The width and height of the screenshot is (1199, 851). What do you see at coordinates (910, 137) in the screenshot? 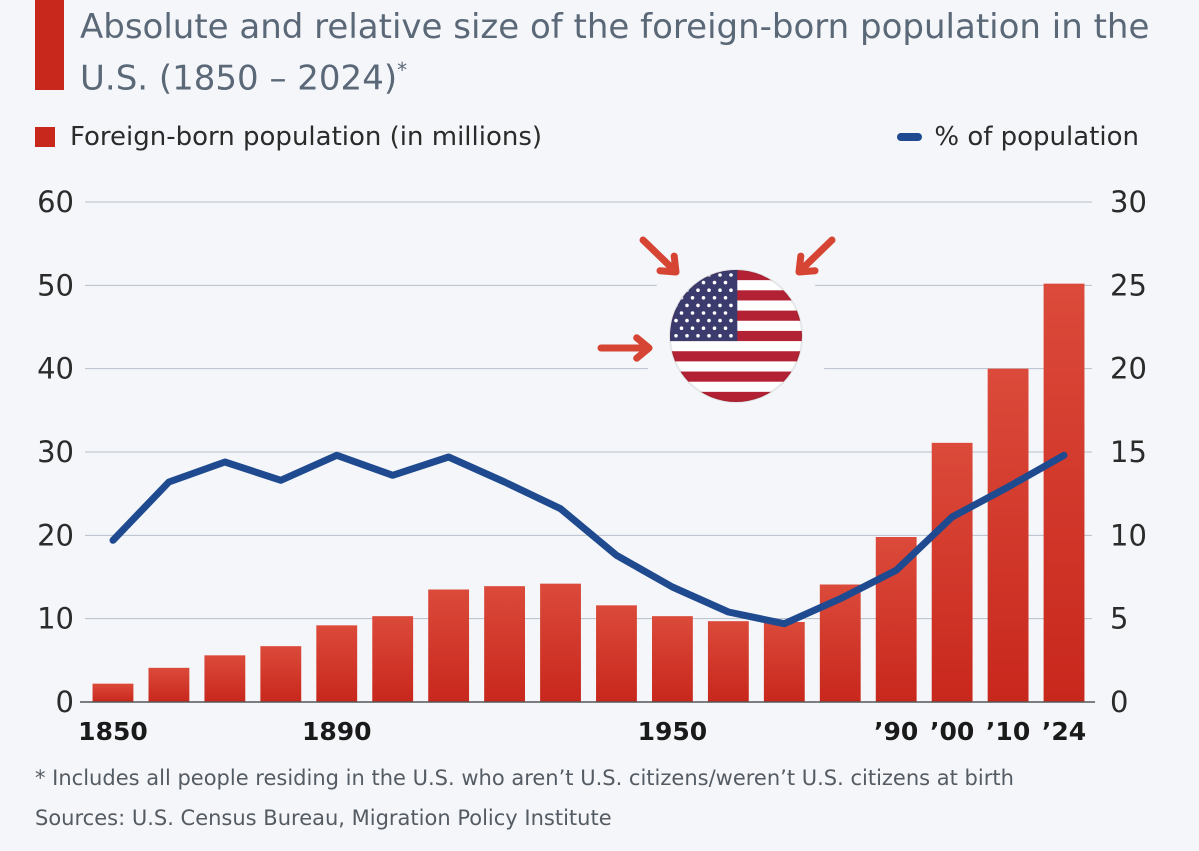
I see `legend-line-swatch` at bounding box center [910, 137].